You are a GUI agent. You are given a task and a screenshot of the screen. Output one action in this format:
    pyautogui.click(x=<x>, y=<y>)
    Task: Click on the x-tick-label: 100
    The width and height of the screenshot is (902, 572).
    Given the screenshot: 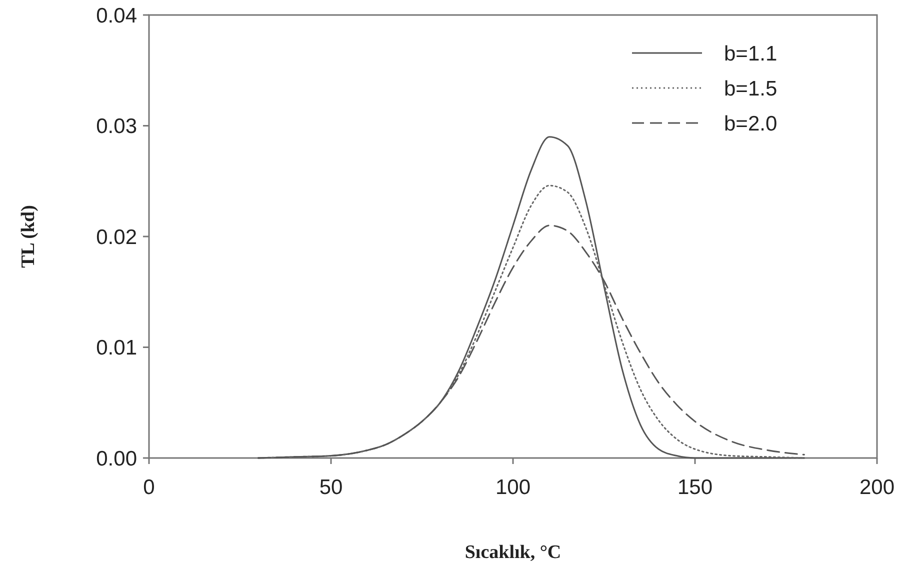 What is the action you would take?
    pyautogui.click(x=513, y=487)
    